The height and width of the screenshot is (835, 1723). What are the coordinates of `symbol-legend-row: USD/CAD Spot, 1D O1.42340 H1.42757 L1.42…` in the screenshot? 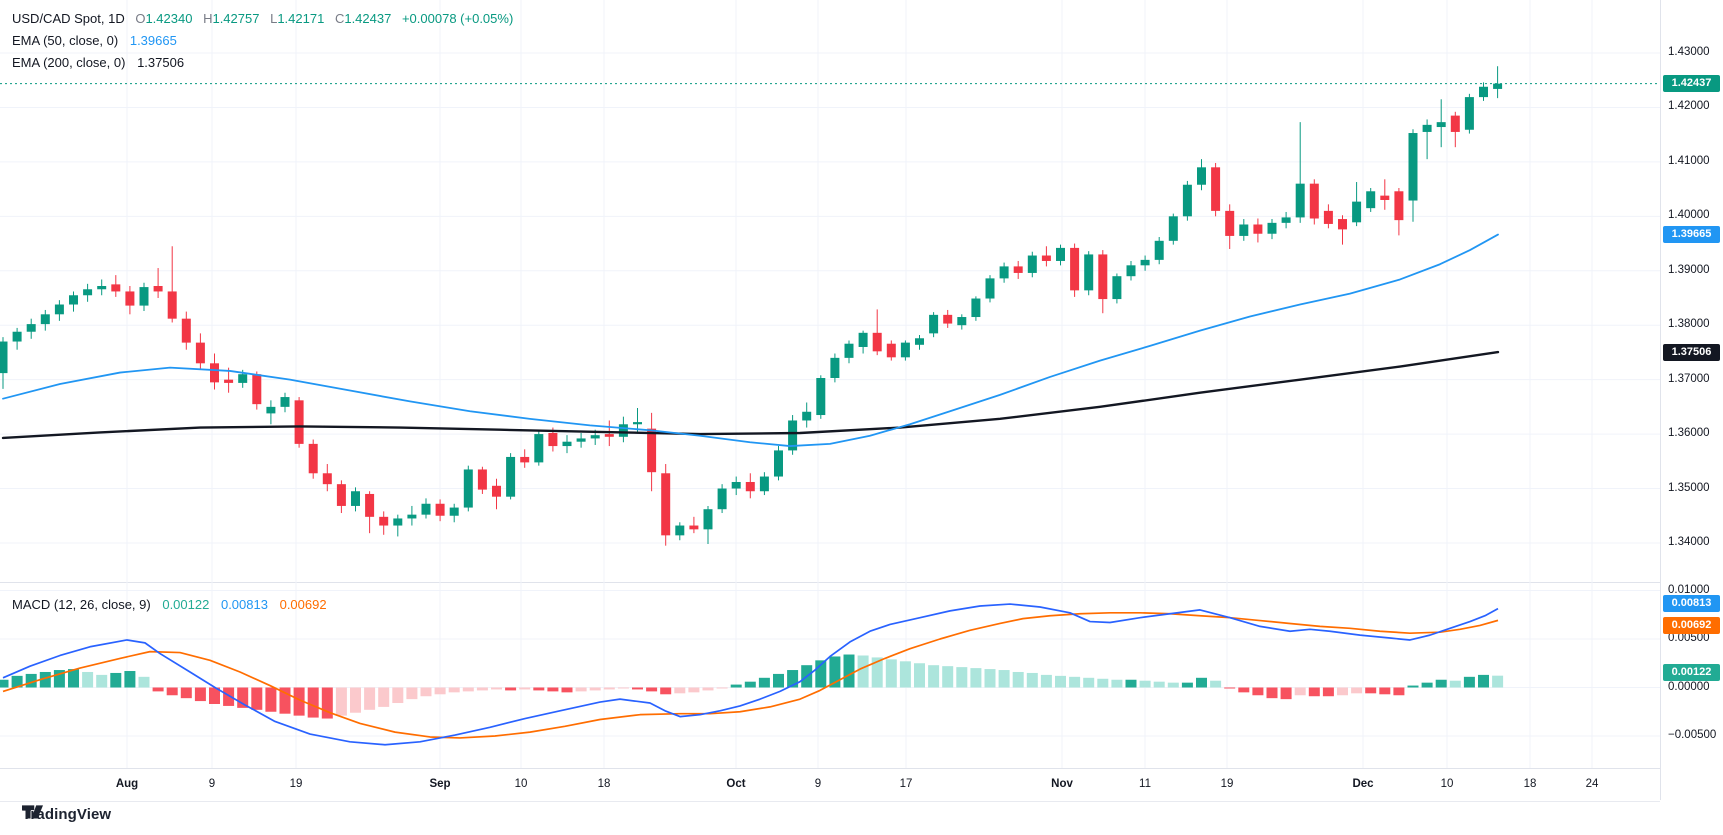 It's located at (262, 19).